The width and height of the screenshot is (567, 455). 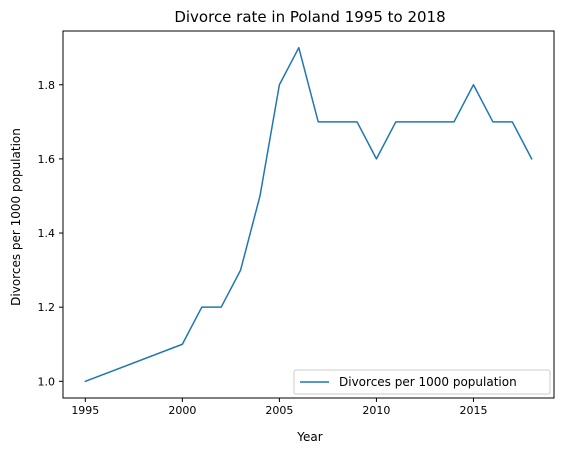 I want to click on x-tick-label: 1995, so click(x=85, y=410).